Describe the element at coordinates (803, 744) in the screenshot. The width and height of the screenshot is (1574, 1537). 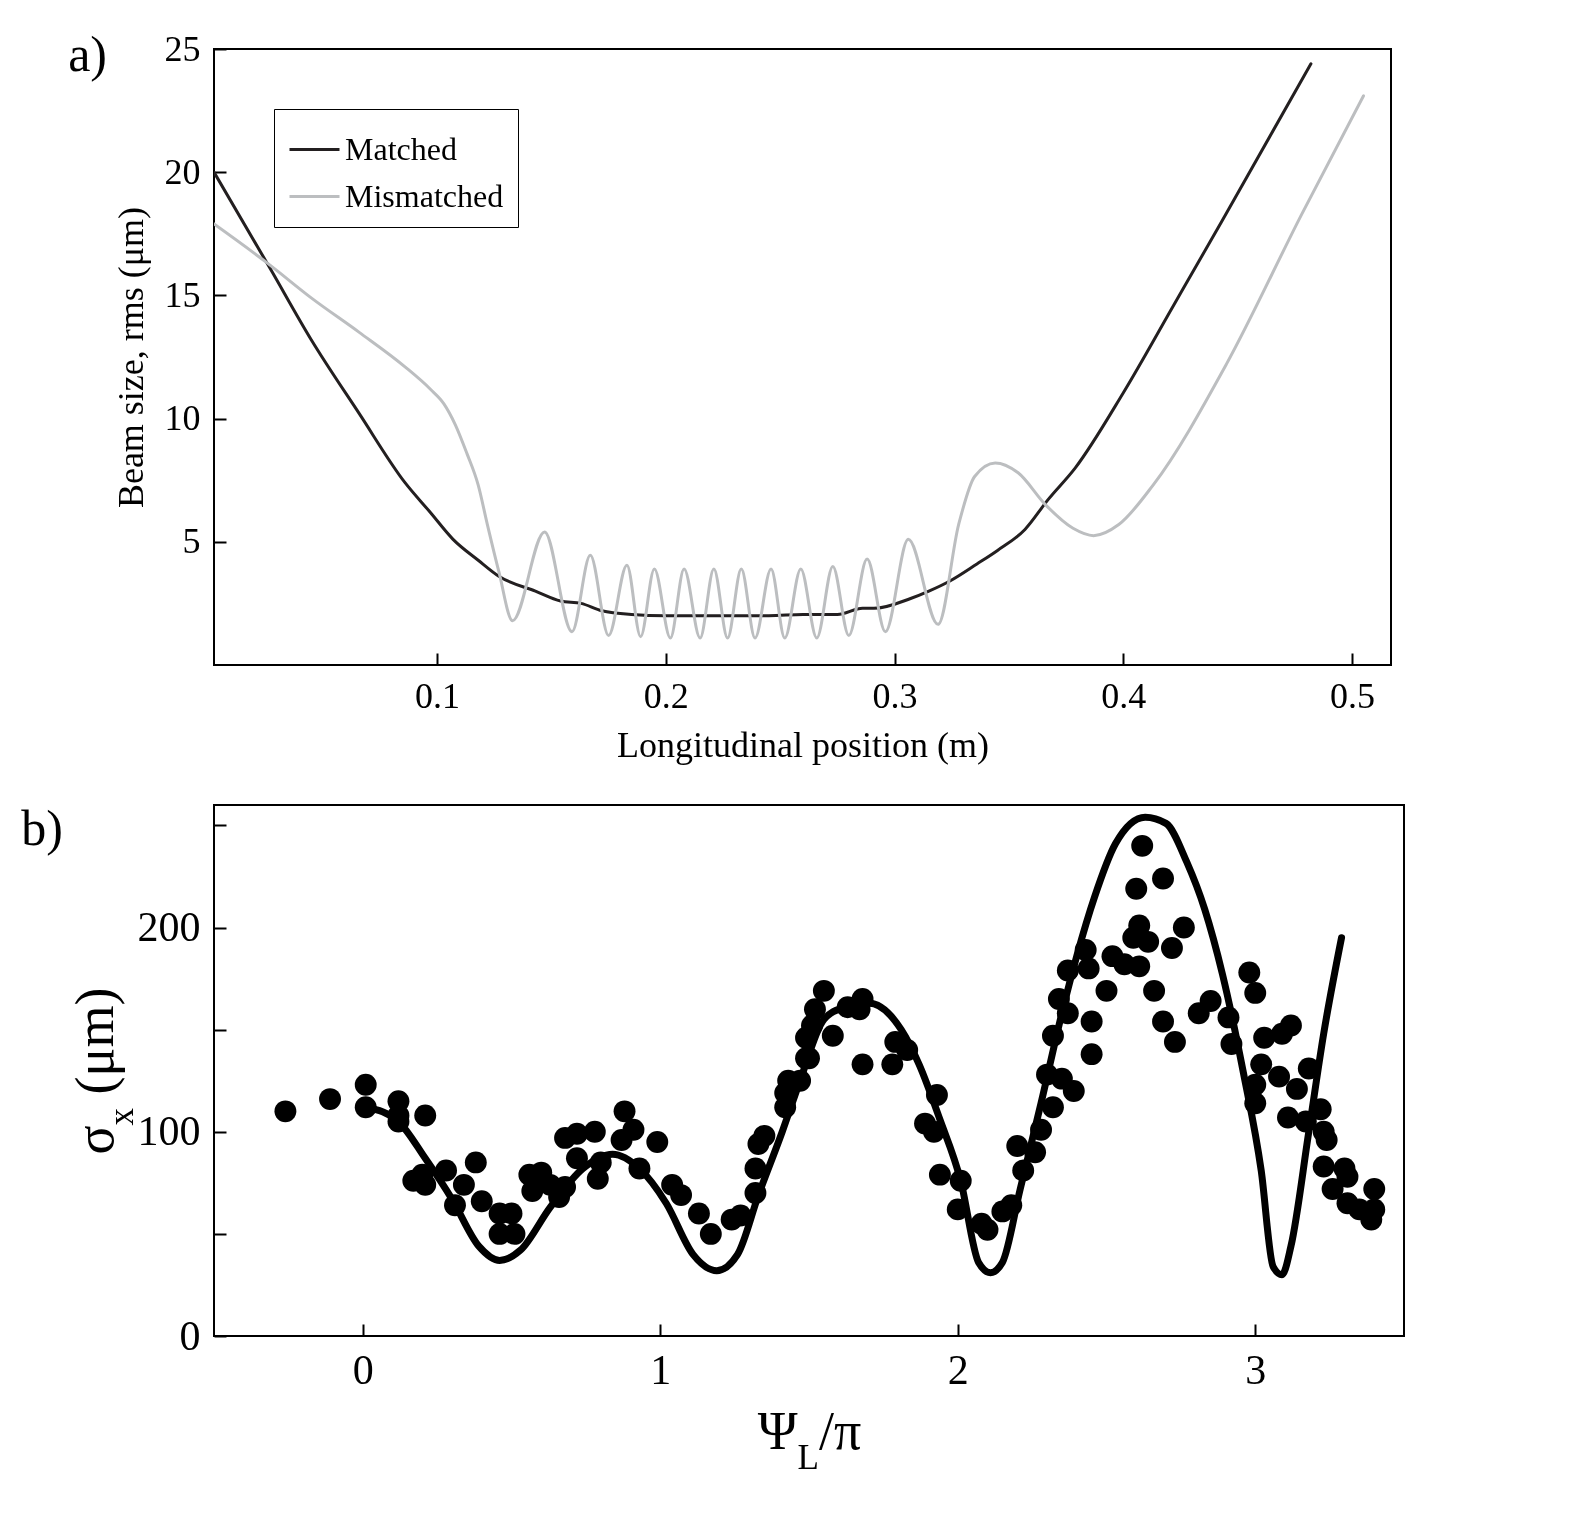
I see `x-axis-title: Longitudinal position (m)` at that location.